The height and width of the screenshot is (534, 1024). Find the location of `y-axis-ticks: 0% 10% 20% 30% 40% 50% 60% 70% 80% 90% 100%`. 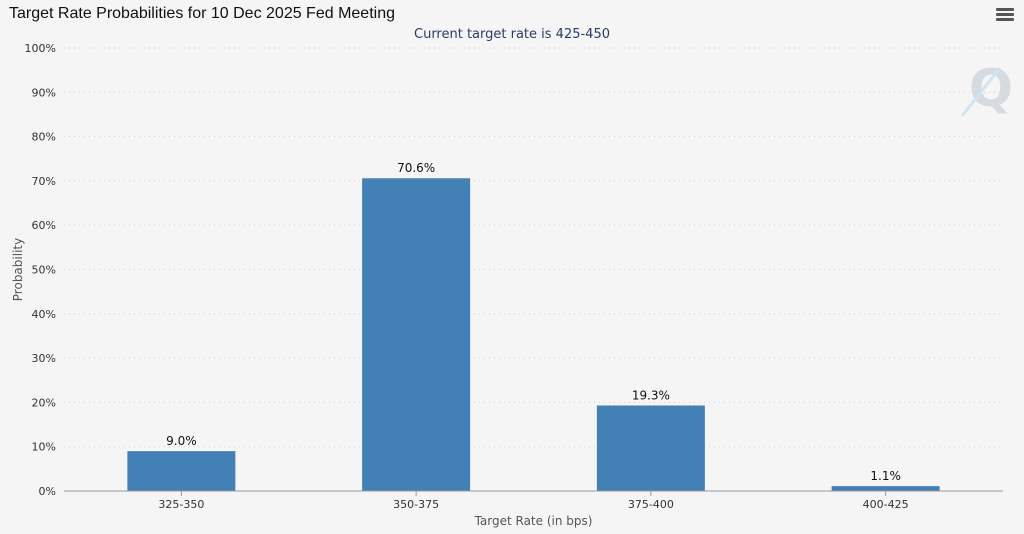

y-axis-ticks: 0% 10% 20% 30% 40% 50% 60% 70% 80% 90% 100% is located at coordinates (40, 270).